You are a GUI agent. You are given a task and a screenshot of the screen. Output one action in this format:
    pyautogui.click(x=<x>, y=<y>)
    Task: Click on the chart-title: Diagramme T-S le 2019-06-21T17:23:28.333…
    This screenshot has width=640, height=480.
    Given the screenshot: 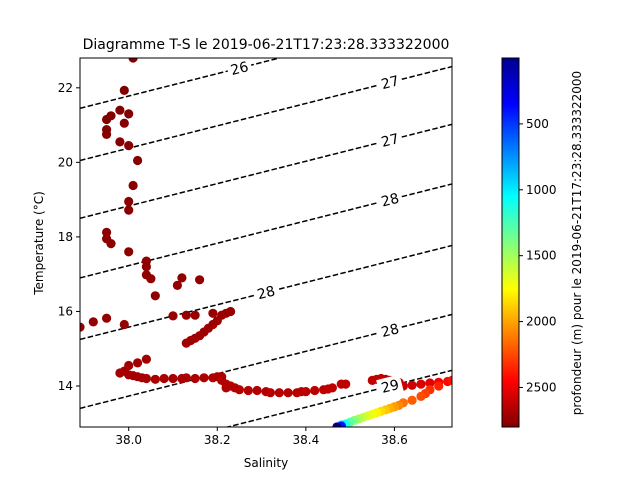 What is the action you would take?
    pyautogui.click(x=266, y=45)
    